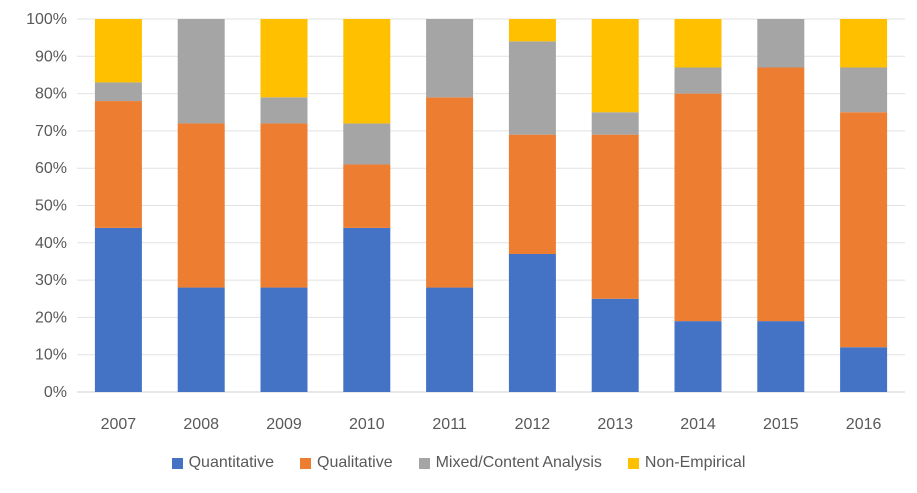 Image resolution: width=917 pixels, height=493 pixels. Describe the element at coordinates (51, 56) in the screenshot. I see `y-tick-label: 90%` at that location.